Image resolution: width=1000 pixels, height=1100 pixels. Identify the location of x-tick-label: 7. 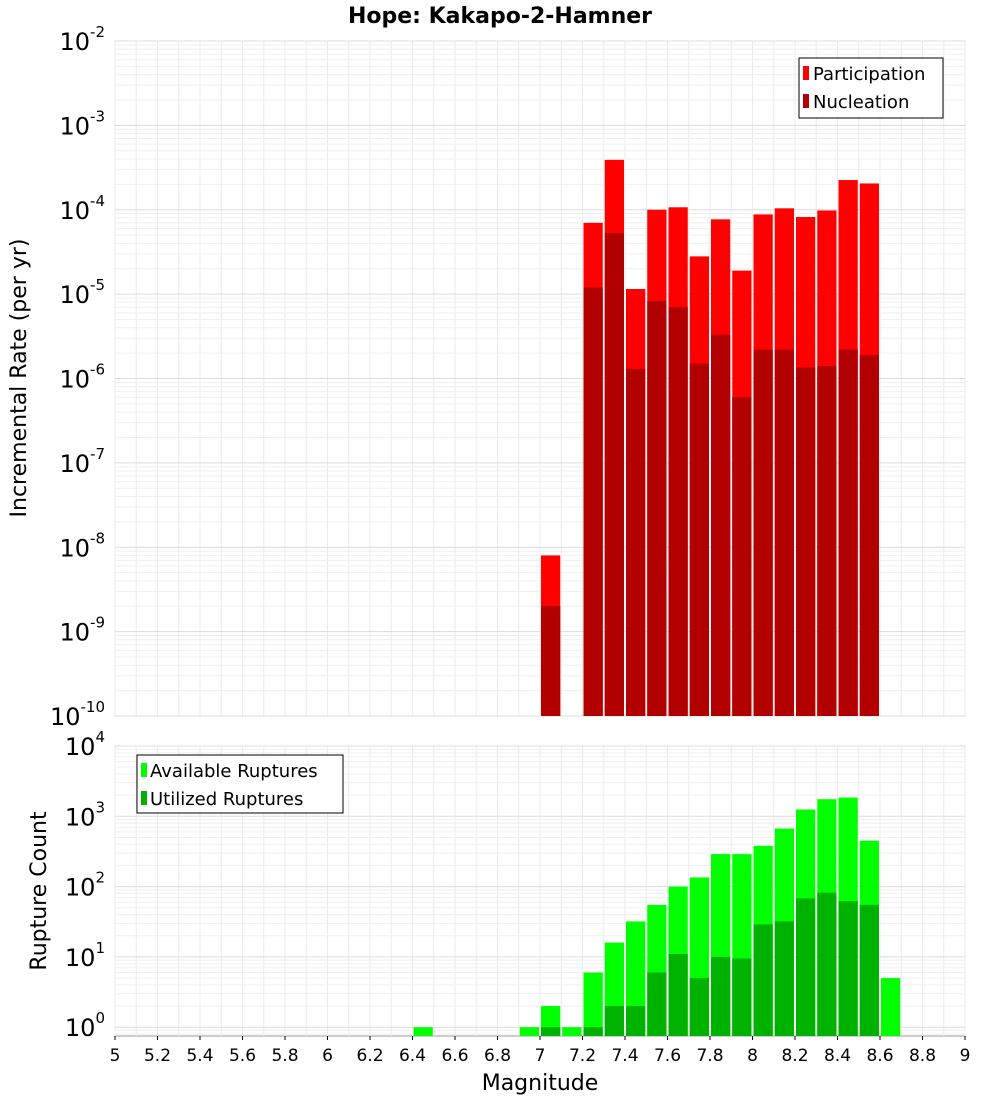
(540, 1056).